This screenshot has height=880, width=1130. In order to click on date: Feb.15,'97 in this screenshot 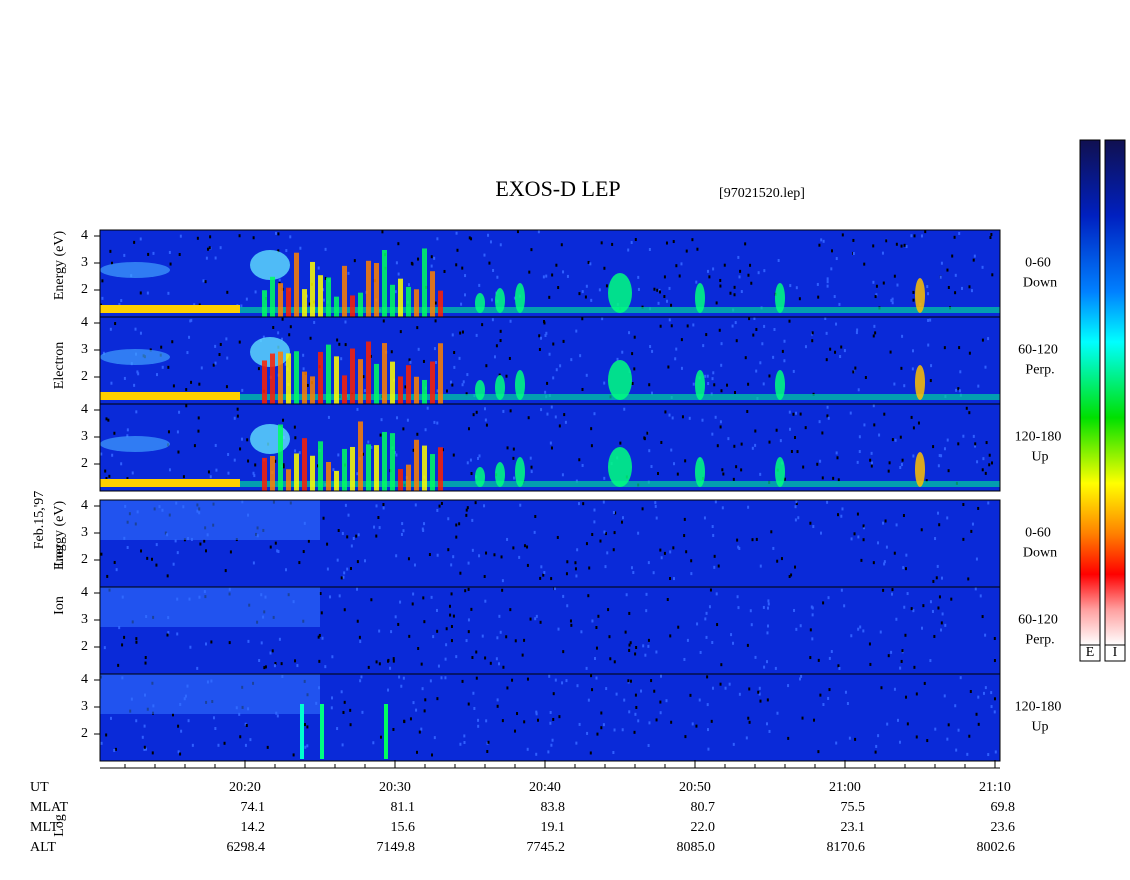, I will do `click(39, 520)`.